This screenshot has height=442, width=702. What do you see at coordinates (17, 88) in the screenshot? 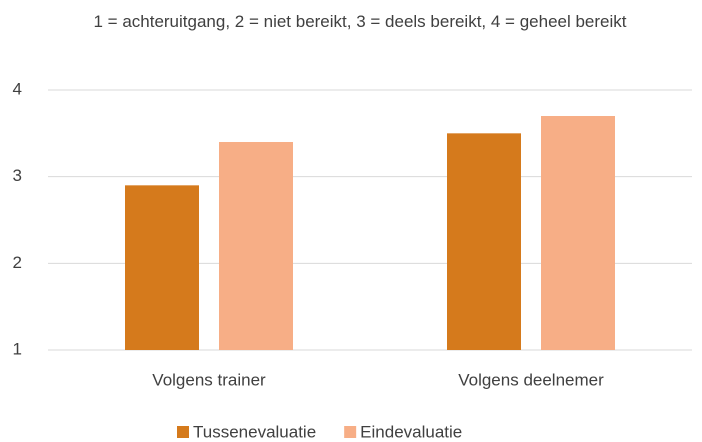
I see `y-tick-label: 4` at bounding box center [17, 88].